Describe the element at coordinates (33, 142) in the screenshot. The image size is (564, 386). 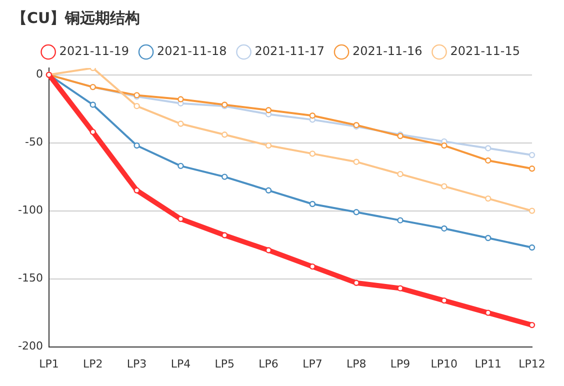
I see `y-tick-label: -50` at that location.